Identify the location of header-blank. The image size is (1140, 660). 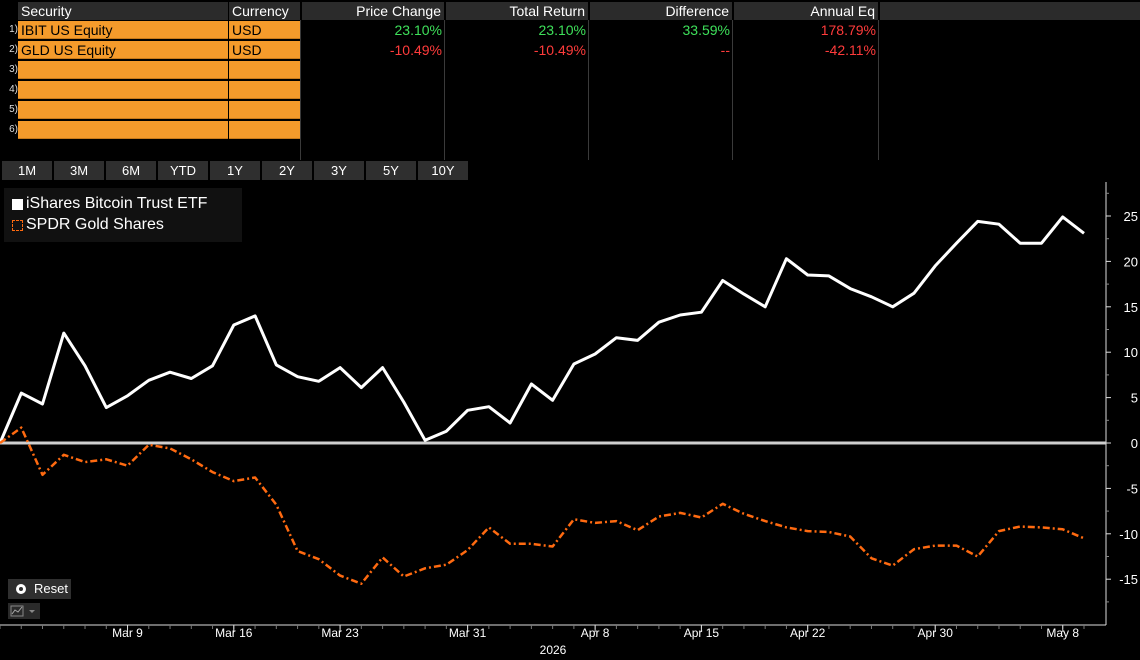
(1010, 11).